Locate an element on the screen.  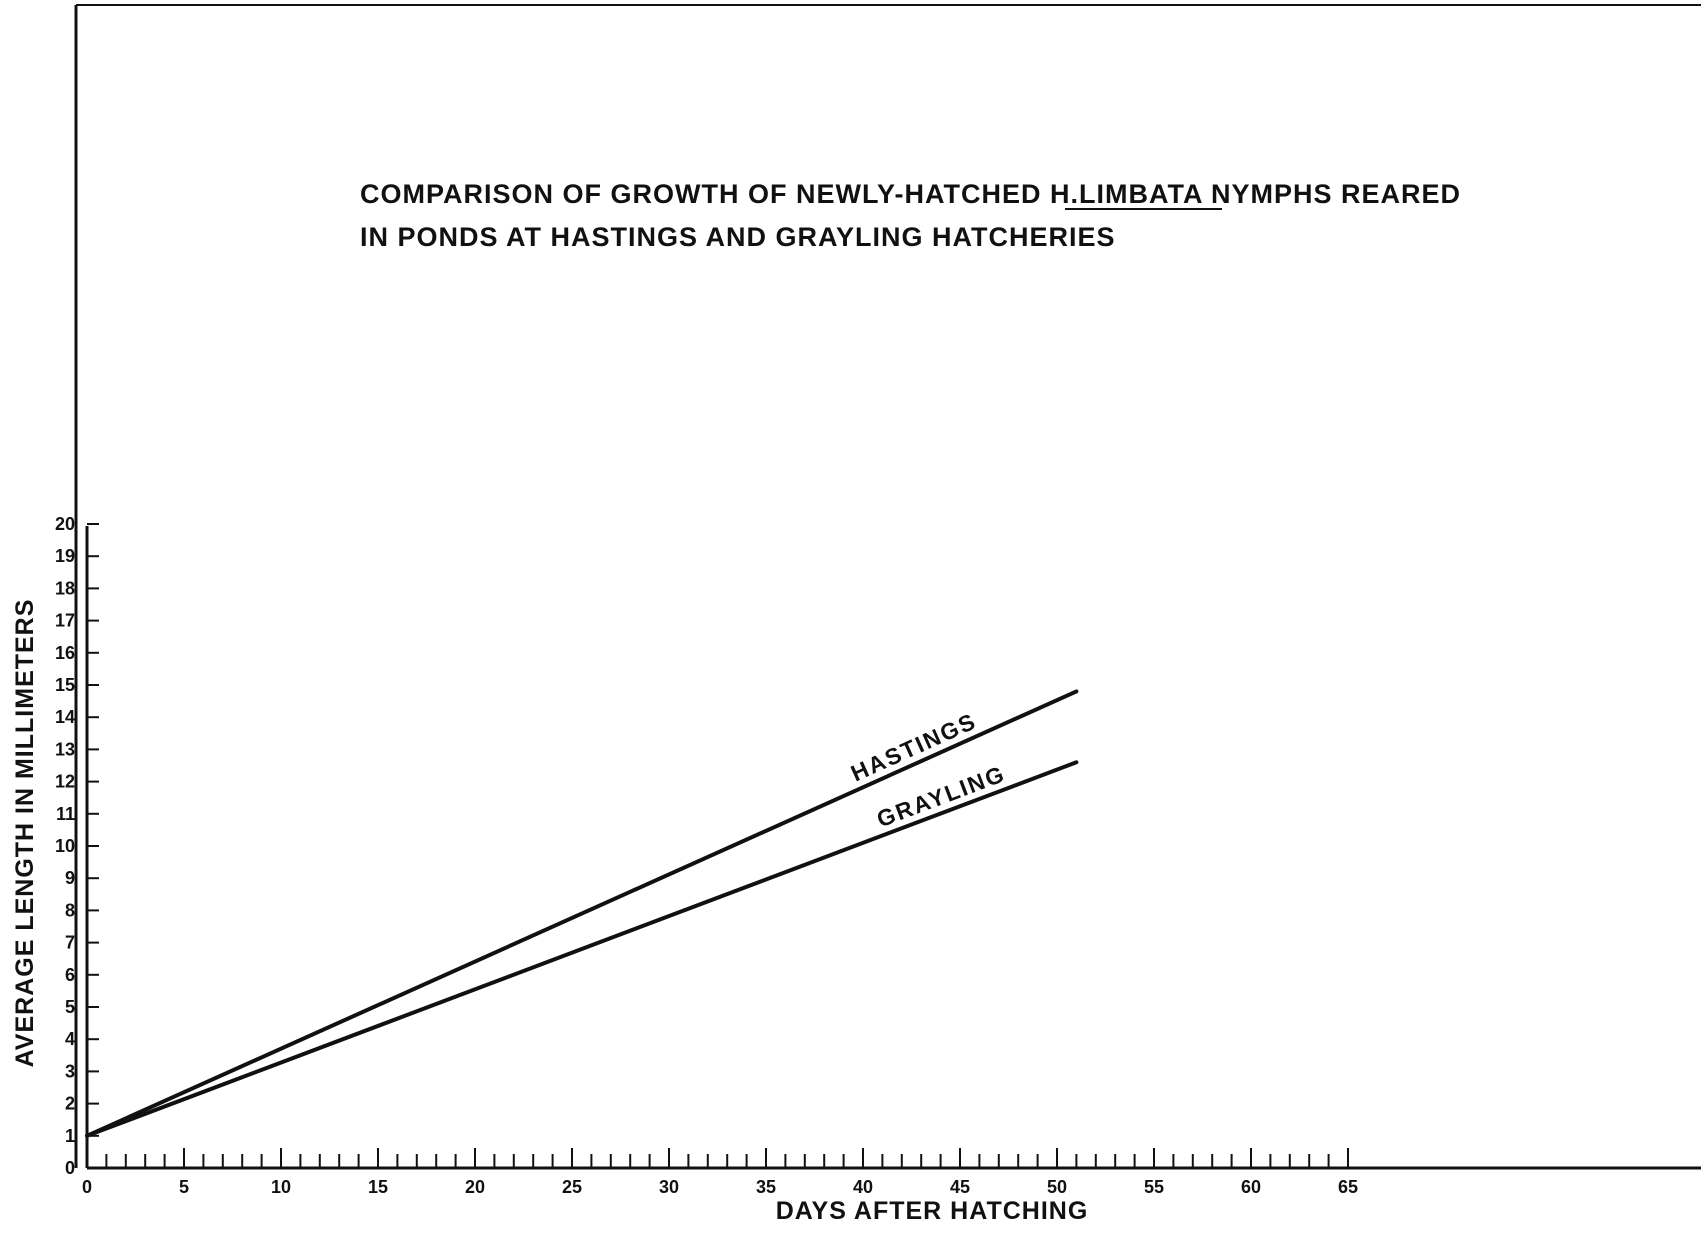
x-tick-label: 15 is located at coordinates (378, 1187).